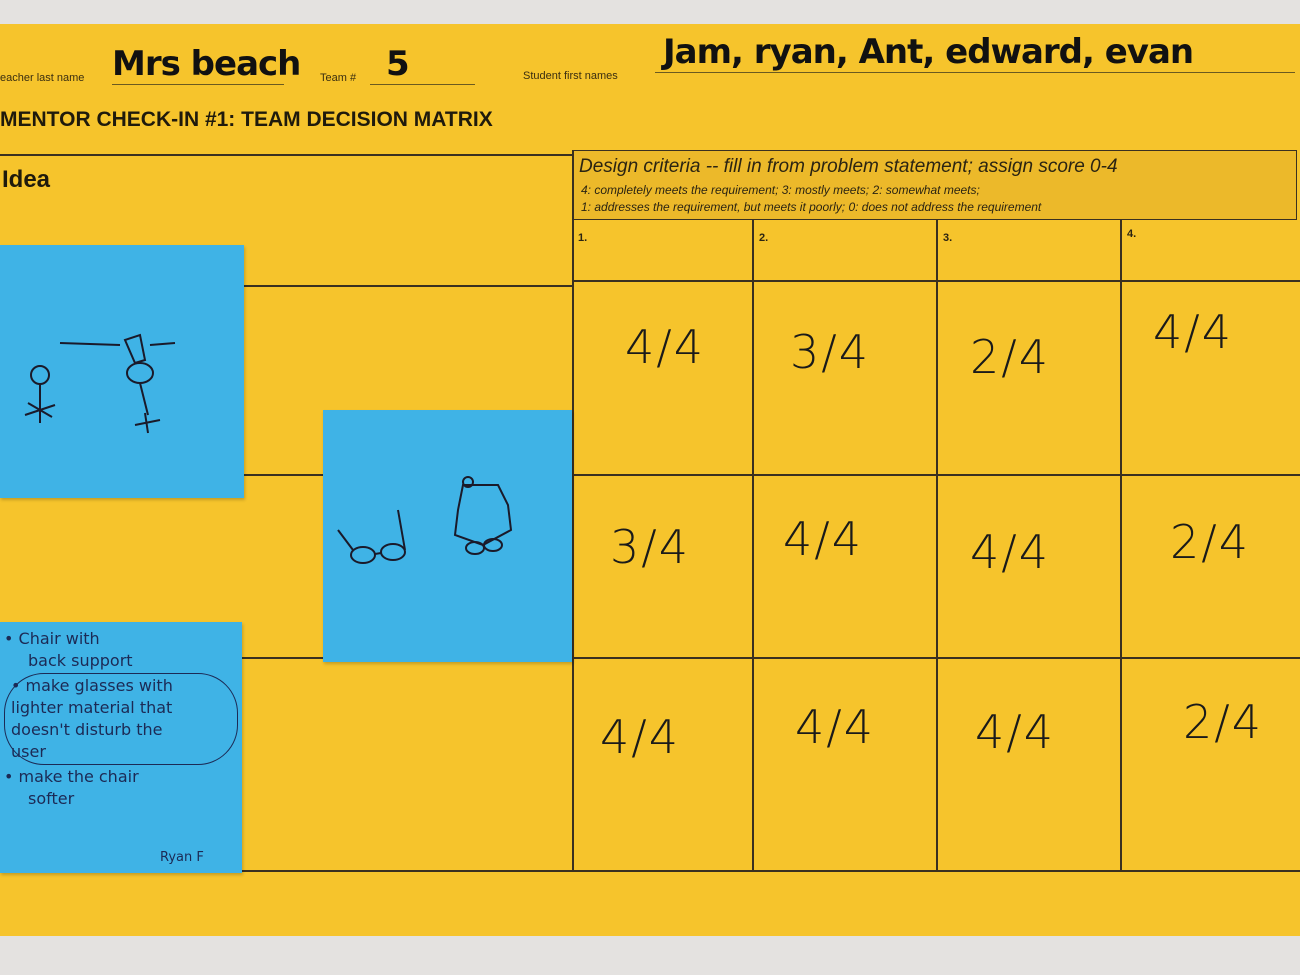 The height and width of the screenshot is (975, 1300). I want to click on chair-sketch-icon, so click(100, 383).